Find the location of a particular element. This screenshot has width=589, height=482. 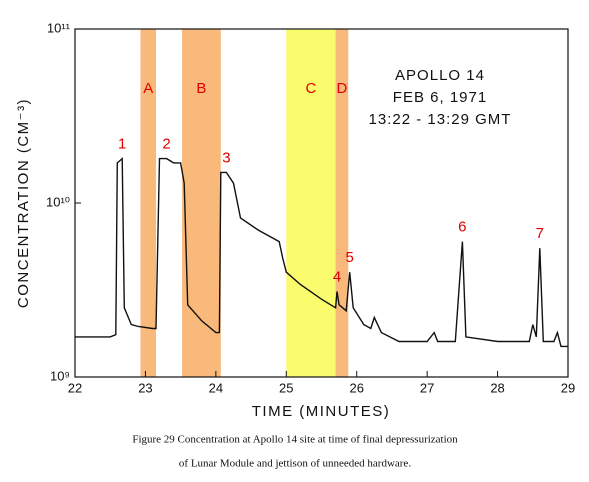

x-tick-label: 27 is located at coordinates (427, 387).